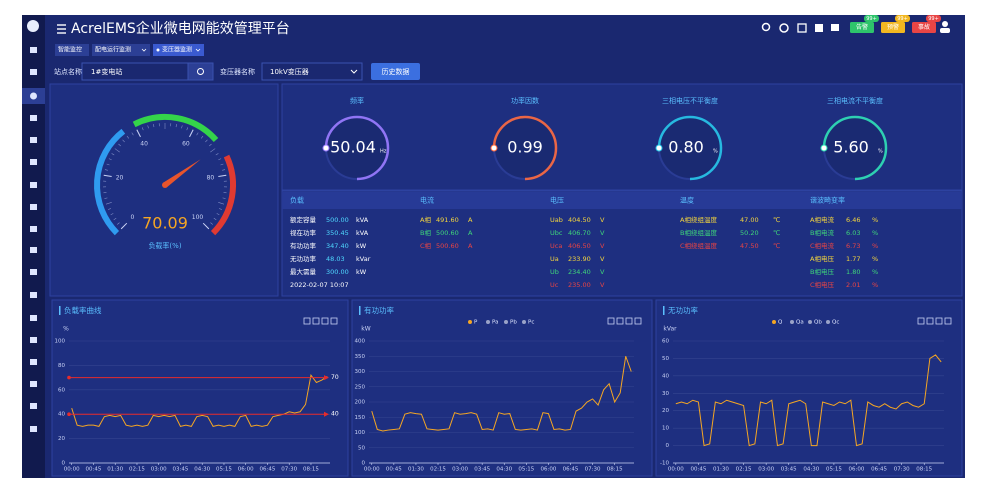 The image size is (987, 493). I want to click on table-value: 300.00, so click(337, 272).